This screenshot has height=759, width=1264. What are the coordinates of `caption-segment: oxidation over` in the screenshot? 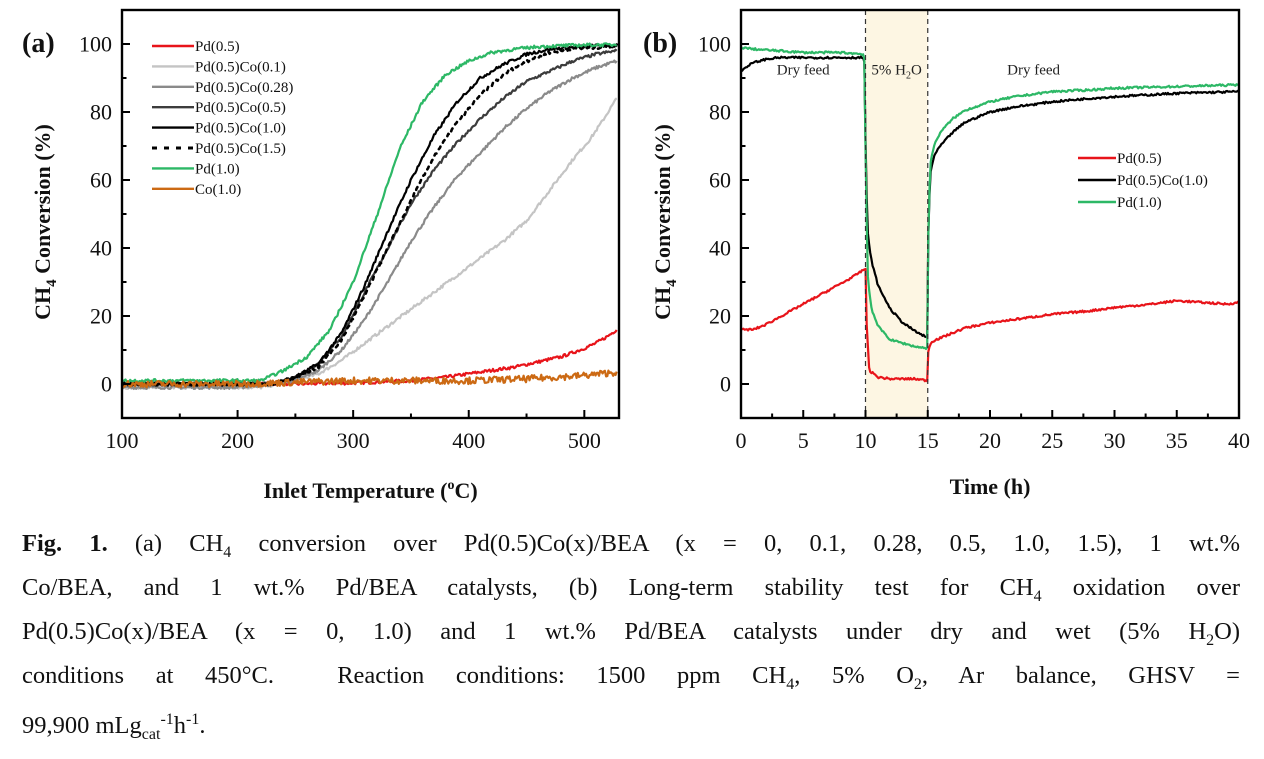 It's located at (1141, 587).